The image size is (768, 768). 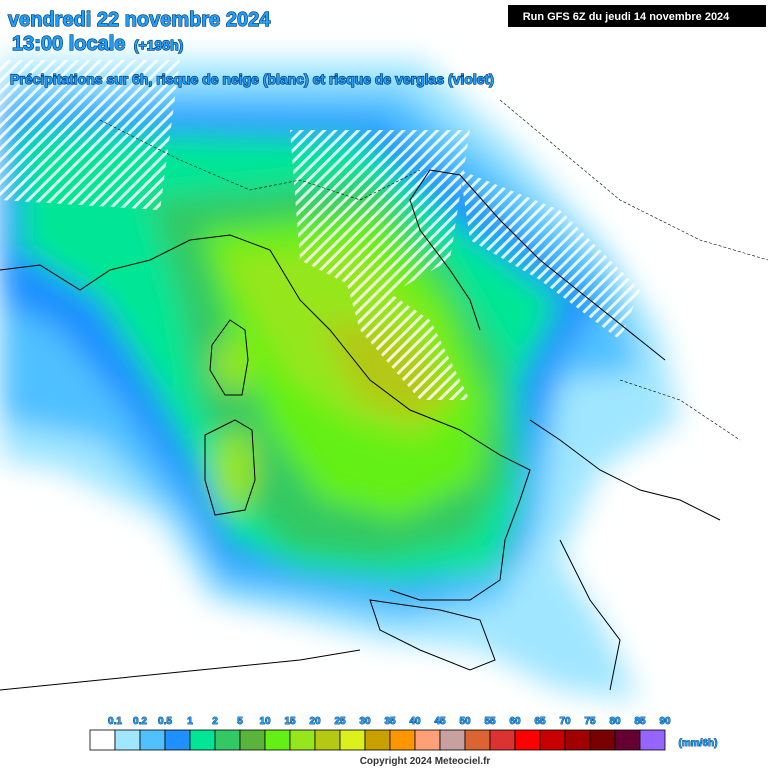 What do you see at coordinates (365, 721) in the screenshot?
I see `legend-label: 30` at bounding box center [365, 721].